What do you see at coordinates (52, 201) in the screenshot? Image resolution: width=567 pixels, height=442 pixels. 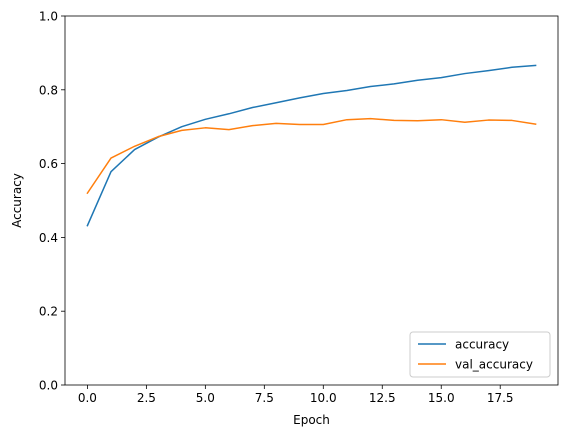 I see `y-axis: 0.0 0.2 0.4 0.6 0.8 1.0` at bounding box center [52, 201].